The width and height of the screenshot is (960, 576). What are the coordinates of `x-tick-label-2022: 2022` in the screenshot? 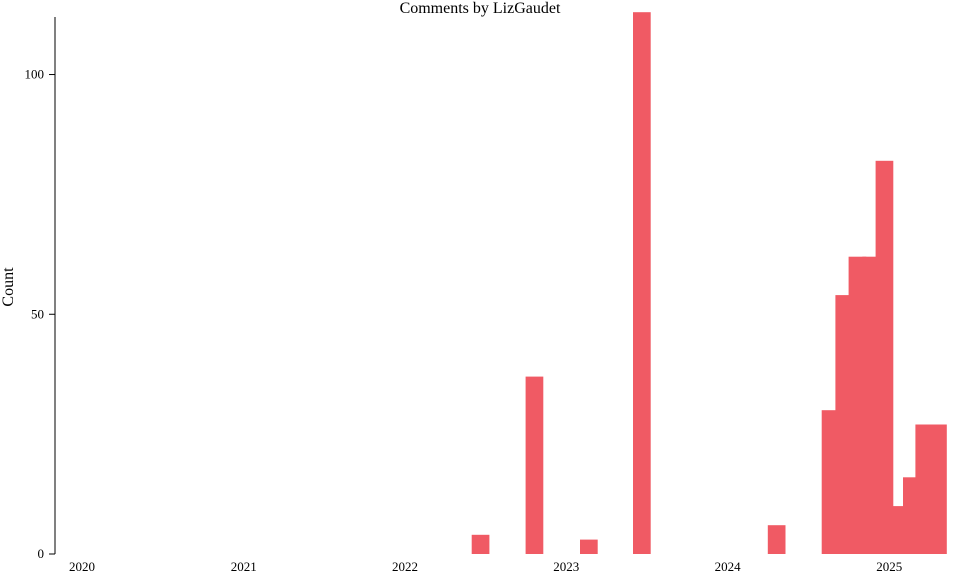 It's located at (405, 566).